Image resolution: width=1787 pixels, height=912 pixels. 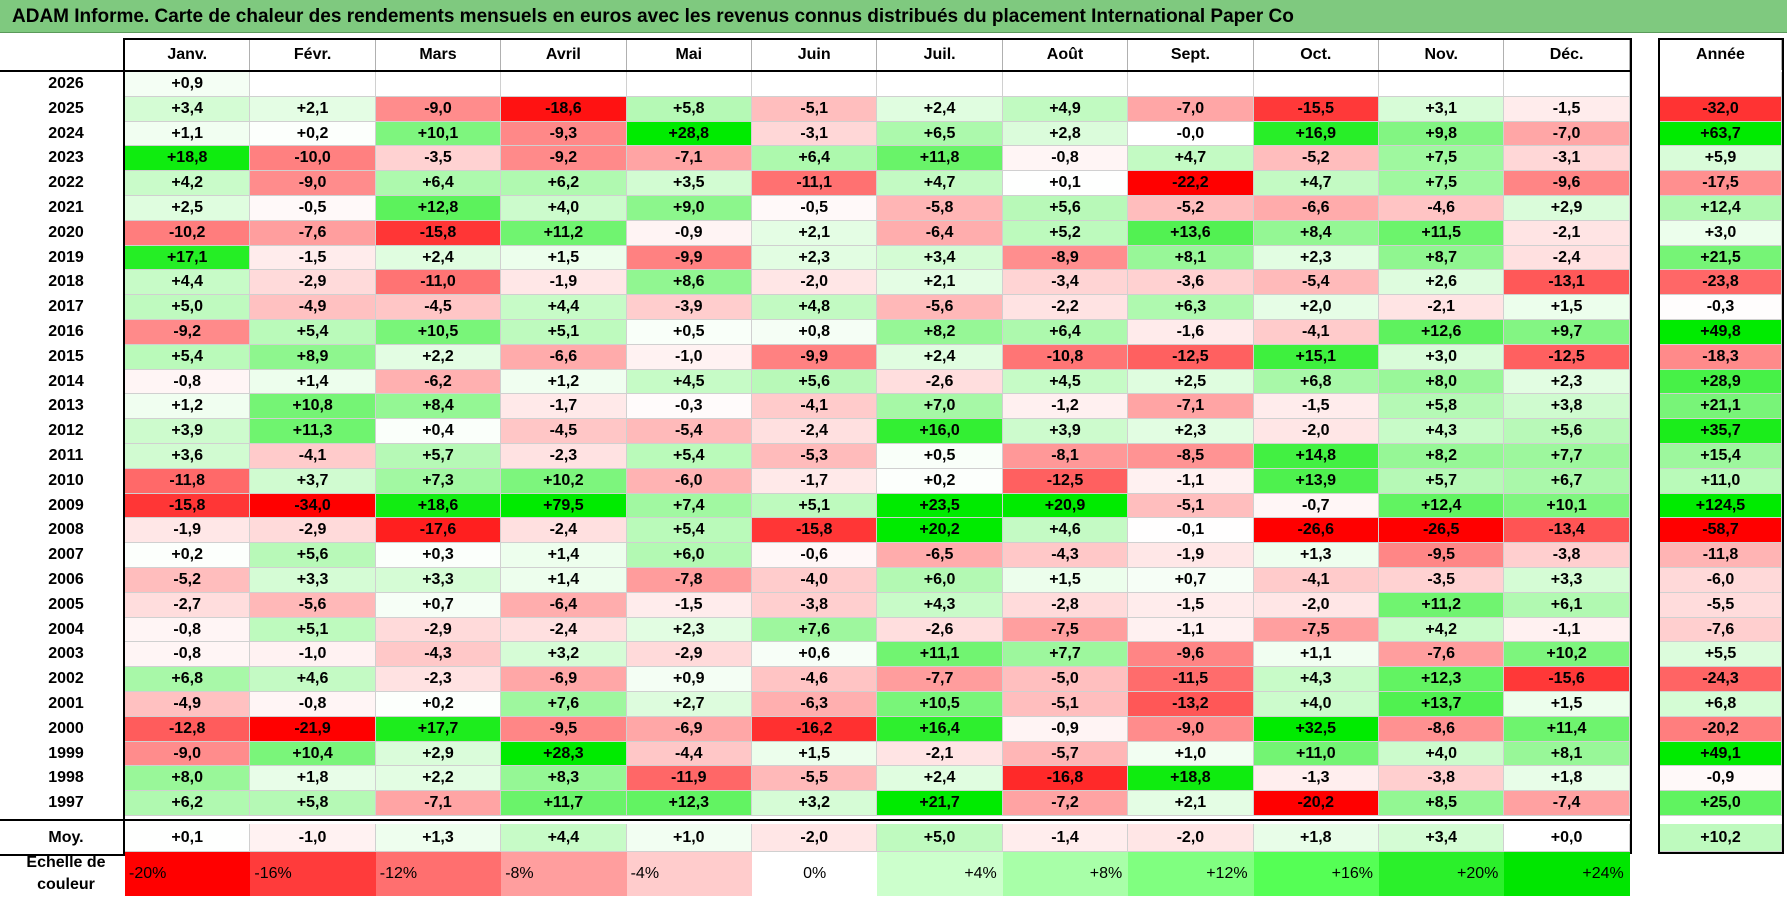 What do you see at coordinates (564, 109) in the screenshot?
I see `heatmap-cell: -18,6` at bounding box center [564, 109].